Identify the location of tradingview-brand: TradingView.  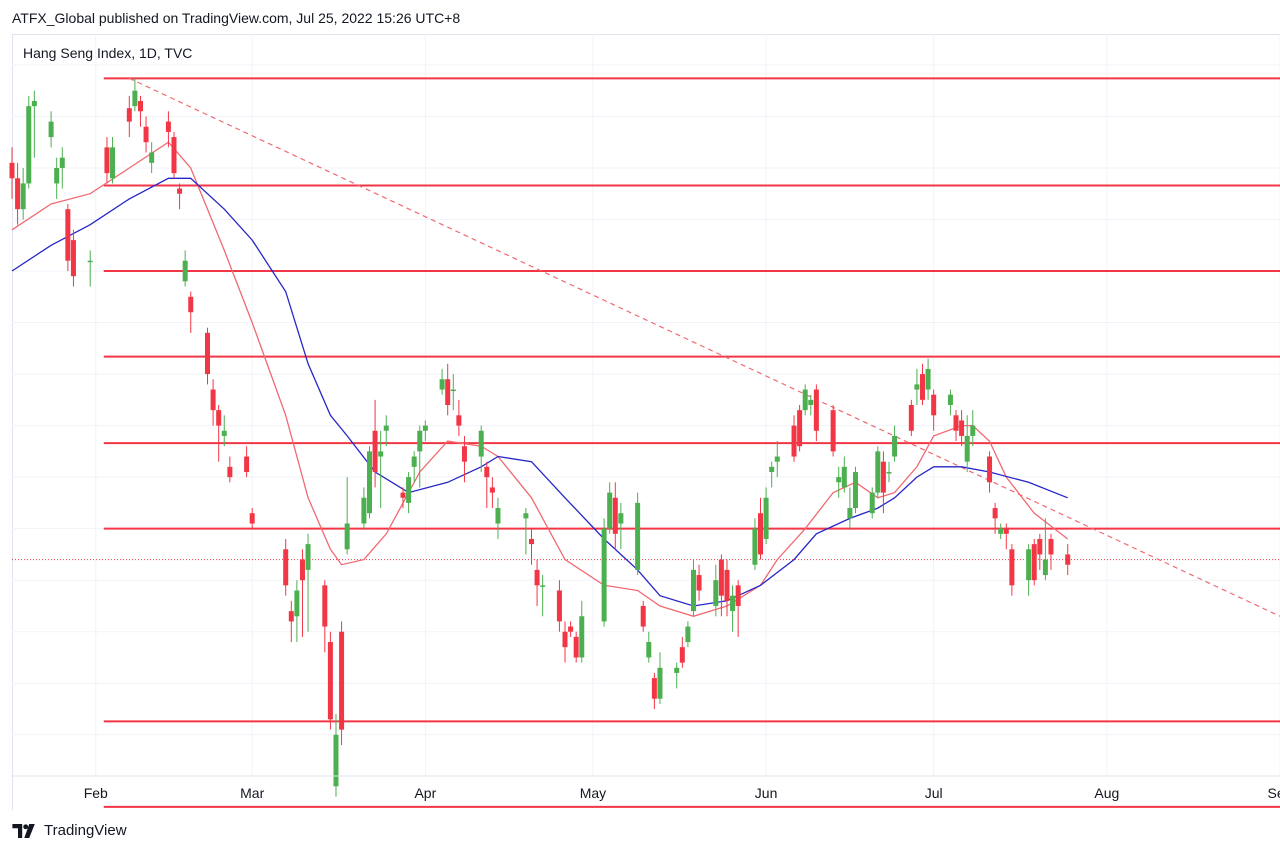
(69, 830).